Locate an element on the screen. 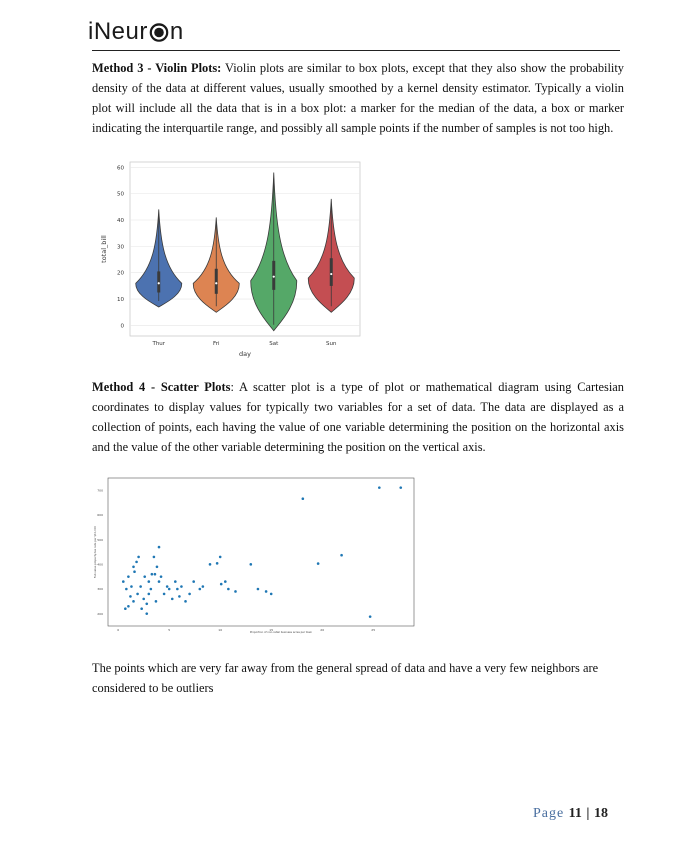  method3-title: Method 3 - Violin Plots: is located at coordinates (157, 68).